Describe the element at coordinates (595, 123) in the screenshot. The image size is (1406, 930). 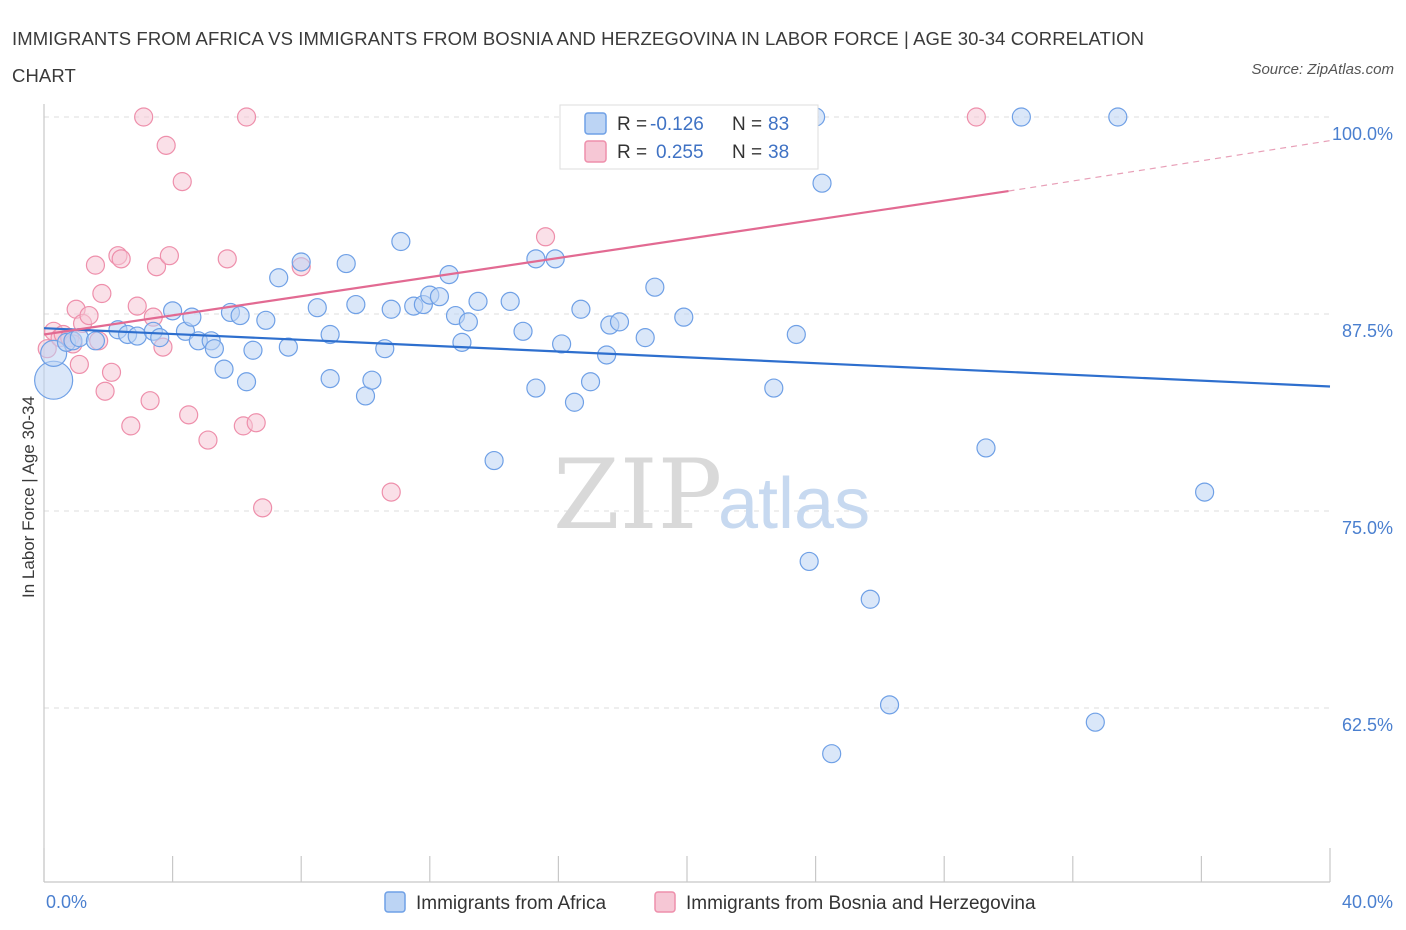
I see `stats-swatch-africa` at that location.